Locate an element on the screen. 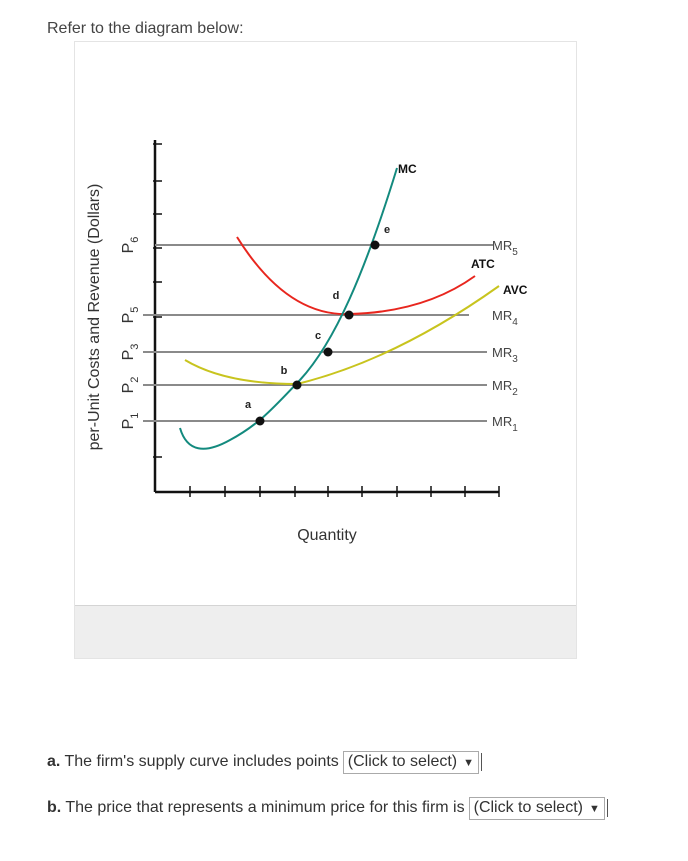  price-label-p1: P1 is located at coordinates (130, 421).